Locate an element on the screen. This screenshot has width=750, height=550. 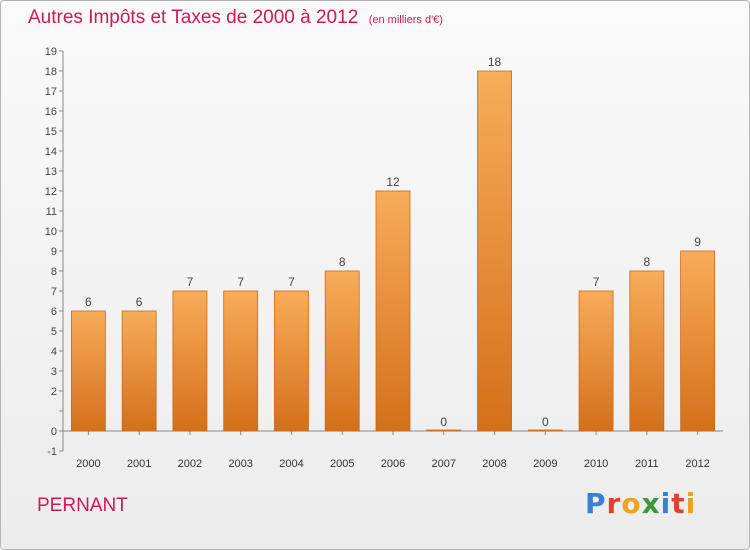
y-tick-label: 11 is located at coordinates (51, 212).